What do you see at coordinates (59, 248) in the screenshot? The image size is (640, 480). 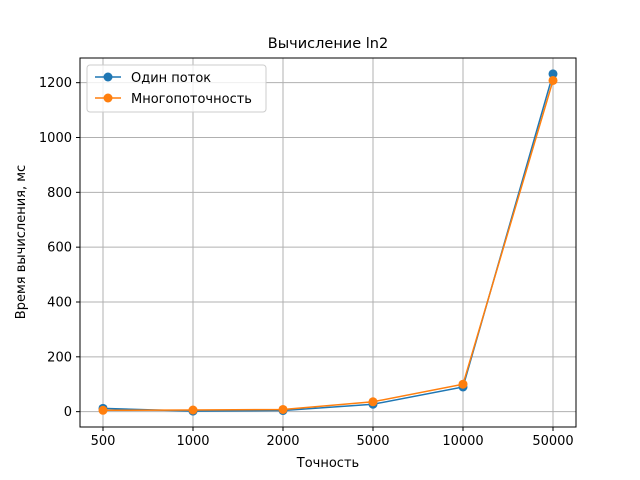 I see `y-tick-label: 600` at bounding box center [59, 248].